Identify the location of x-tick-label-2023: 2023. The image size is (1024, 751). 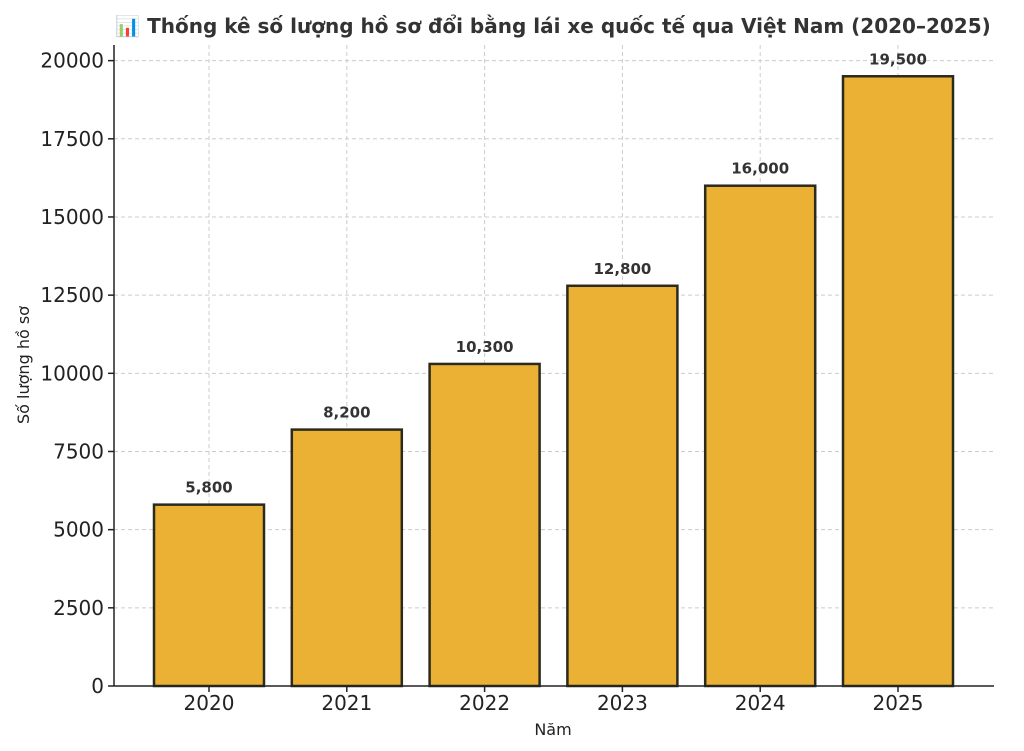
(622, 703).